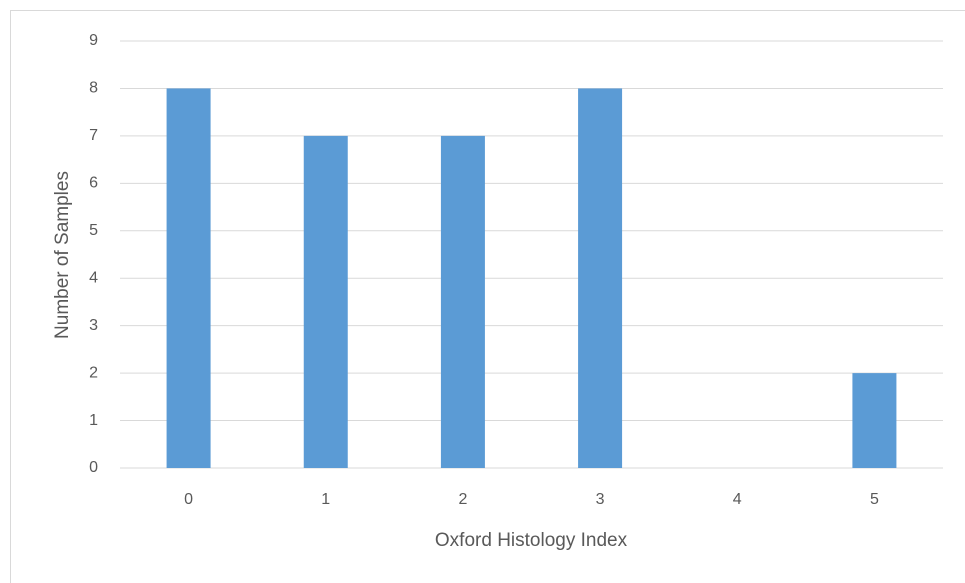 Image resolution: width=965 pixels, height=583 pixels. What do you see at coordinates (93, 230) in the screenshot?
I see `y-tick-label: 5` at bounding box center [93, 230].